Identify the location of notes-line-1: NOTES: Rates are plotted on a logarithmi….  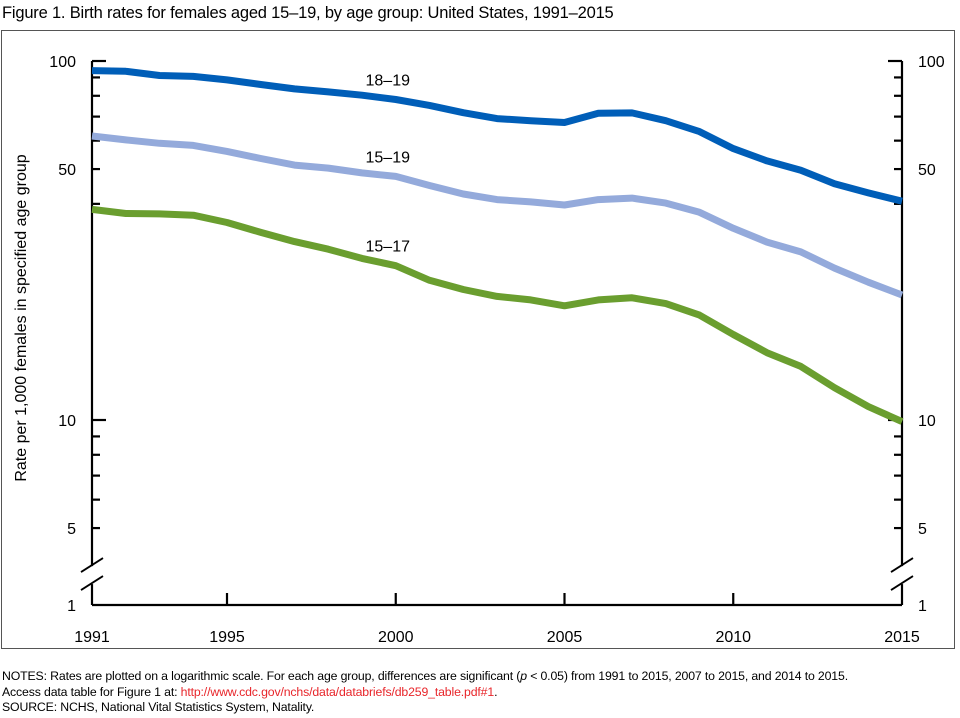
(425, 676).